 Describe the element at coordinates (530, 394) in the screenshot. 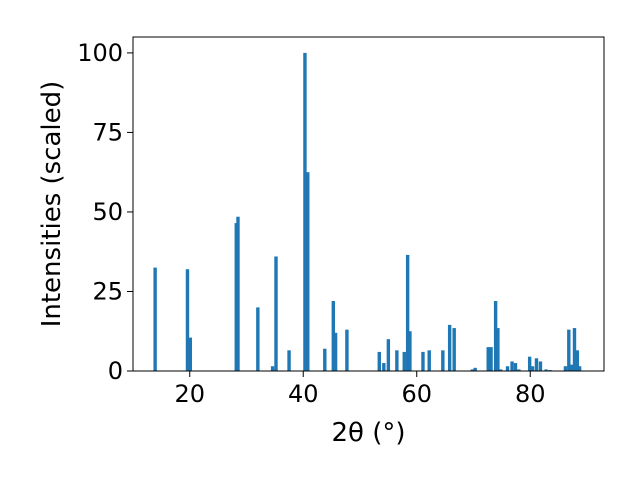

I see `x-tick-label: 80` at that location.